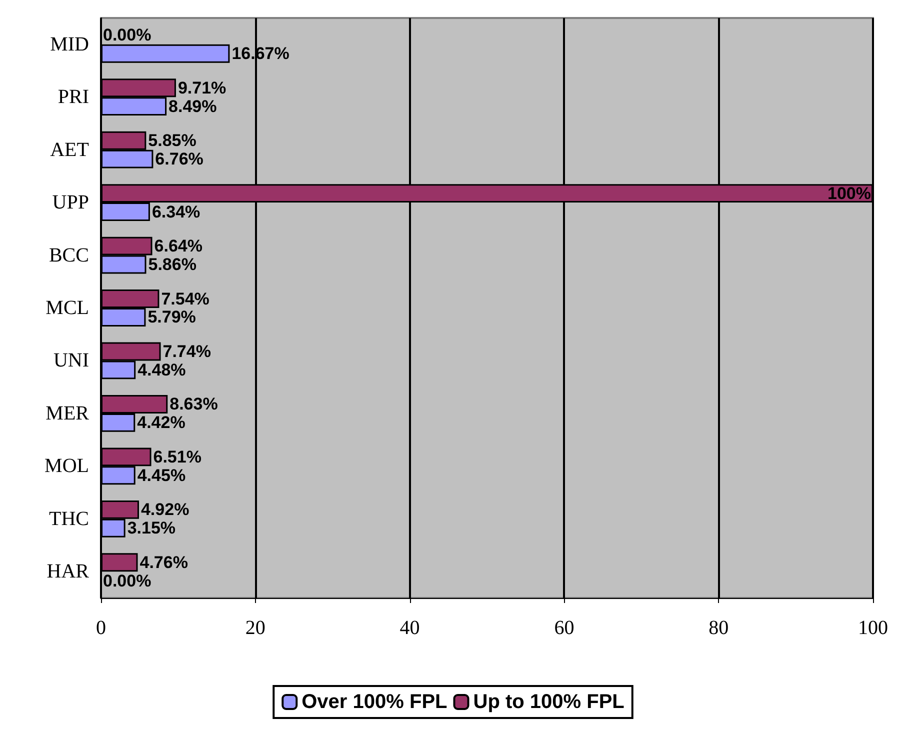 Image resolution: width=906 pixels, height=734 pixels. Describe the element at coordinates (185, 298) in the screenshot. I see `data-label: 7.54%` at that location.